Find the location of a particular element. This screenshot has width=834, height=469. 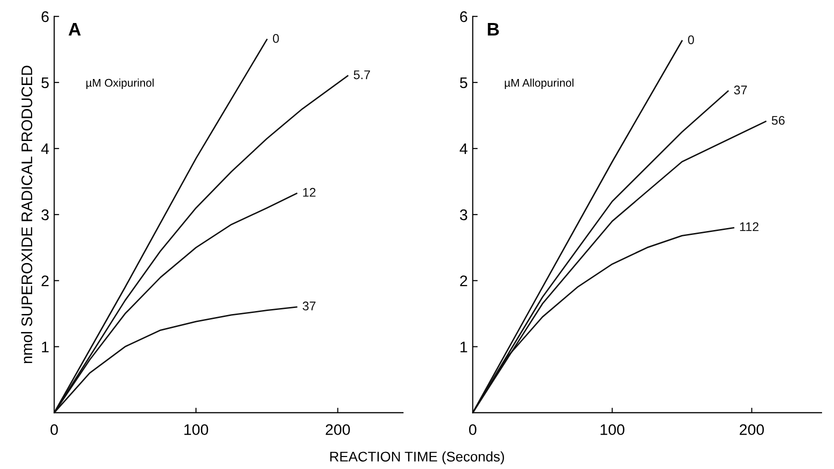

series-label: 12 is located at coordinates (309, 192).